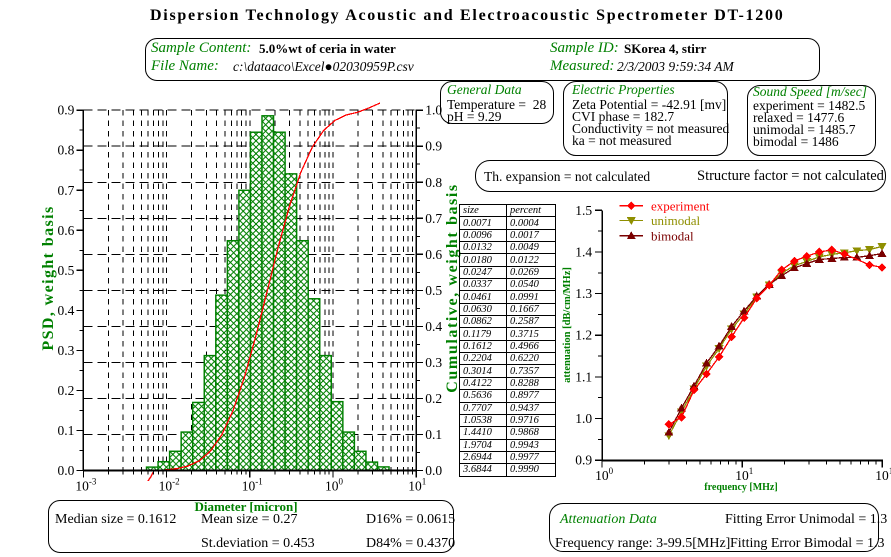  Describe the element at coordinates (245, 506) in the screenshot. I see `svg-text: Diameter [micron]` at that location.